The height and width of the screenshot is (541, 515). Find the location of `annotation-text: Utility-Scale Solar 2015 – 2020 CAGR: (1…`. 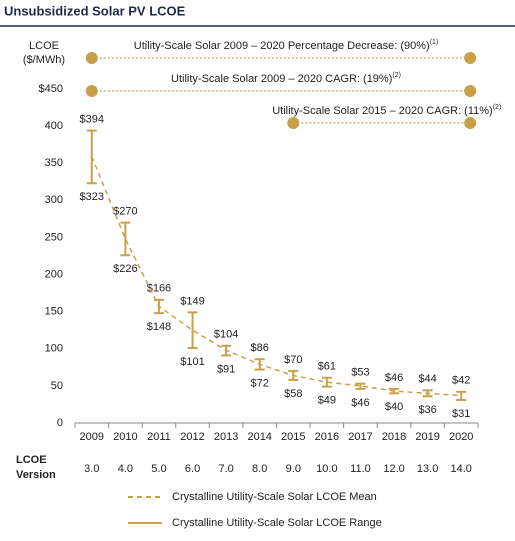

annotation-text: Utility-Scale Solar 2015 – 2020 CAGR: (1… is located at coordinates (382, 111).